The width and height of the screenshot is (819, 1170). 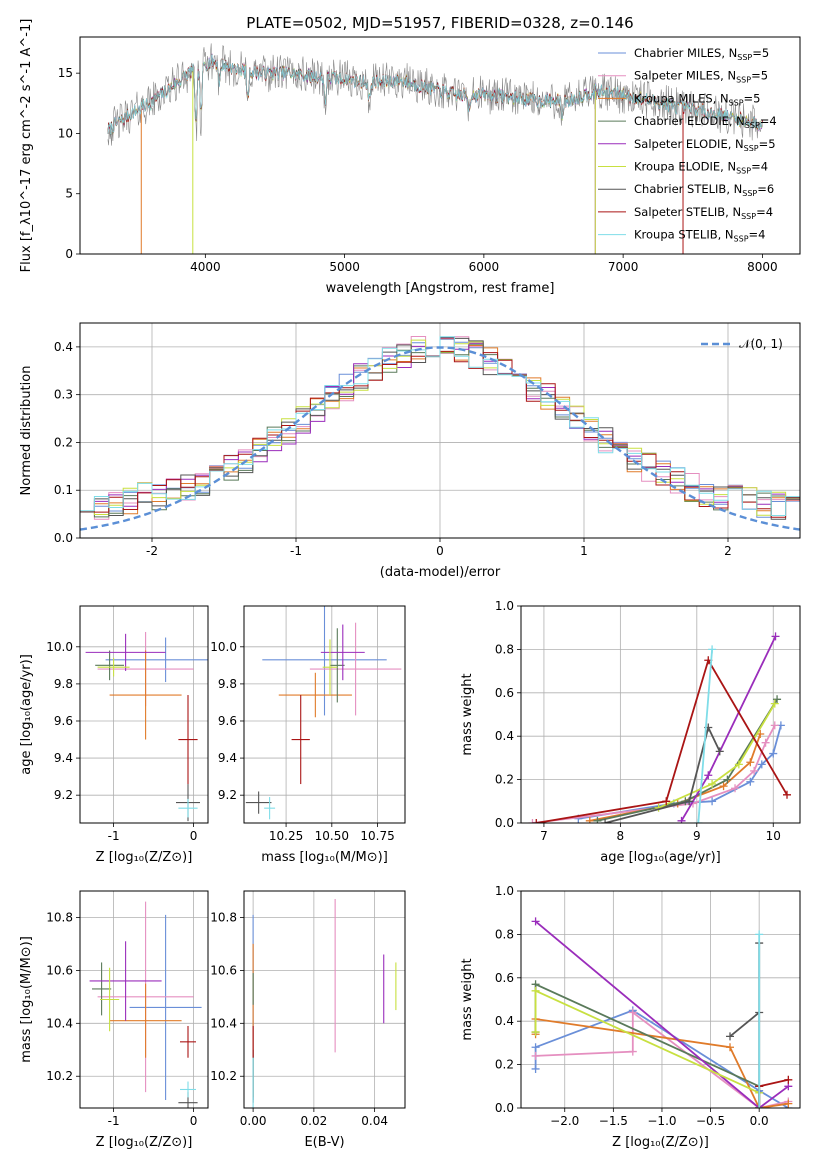 I want to click on mass-vs-ebv-panel: 0.00 0.02 0.04 10.2 10.4 10.6 10.8 E(B-V), so click(x=308, y=1020).